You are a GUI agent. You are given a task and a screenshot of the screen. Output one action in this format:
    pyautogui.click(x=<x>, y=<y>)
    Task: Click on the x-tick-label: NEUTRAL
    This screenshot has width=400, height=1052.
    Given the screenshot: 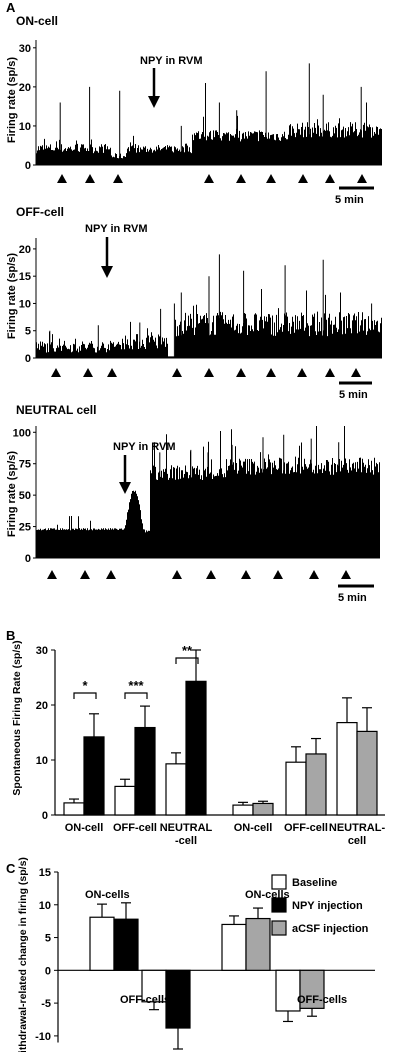 What is the action you would take?
    pyautogui.click(x=186, y=828)
    